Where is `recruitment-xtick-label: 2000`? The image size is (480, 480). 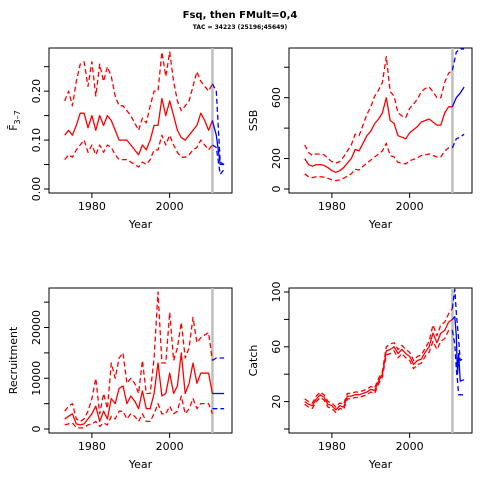
recruitment-xtick-label: 2000 is located at coordinates (170, 446).